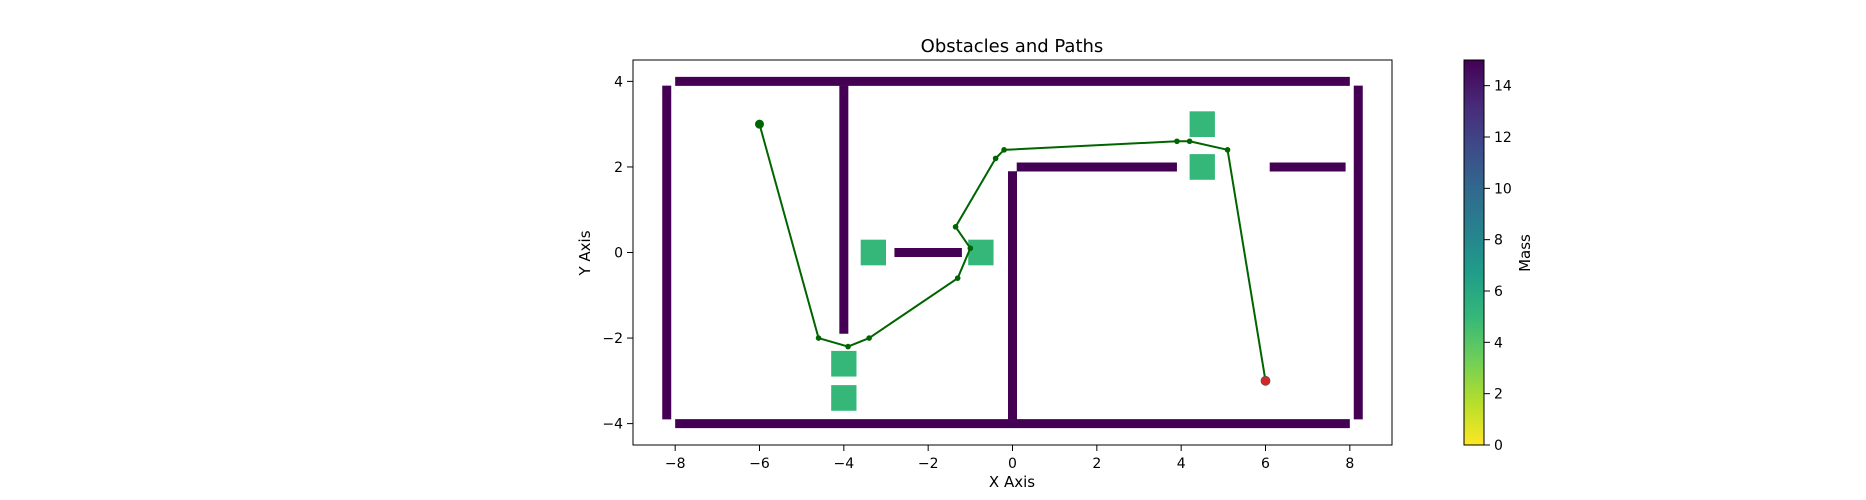 This screenshot has width=1866, height=500. Describe the element at coordinates (1498, 266) in the screenshot. I see `colorbar-axis: 0 2 4 6 8 10 12 14` at that location.